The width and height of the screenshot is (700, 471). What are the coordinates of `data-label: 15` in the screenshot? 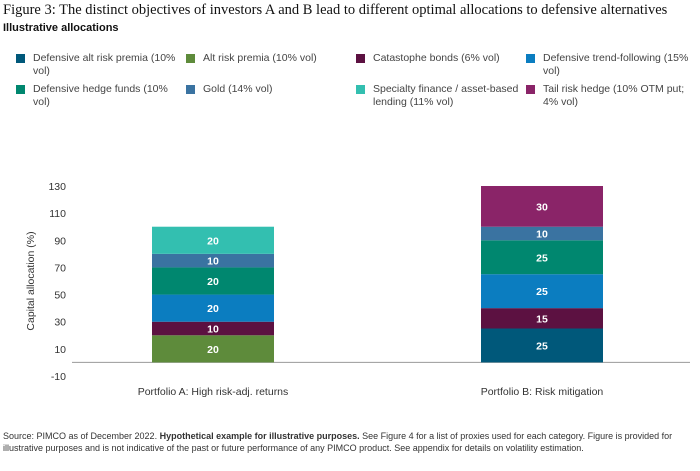 It's located at (542, 319).